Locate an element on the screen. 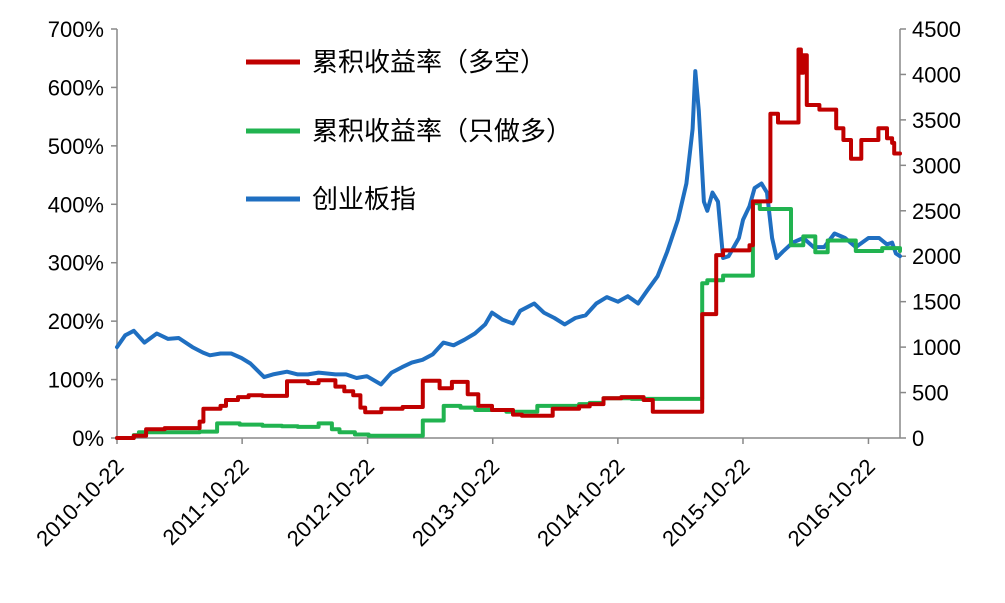 This screenshot has height=603, width=1005. right-y-tick-label: 4500 is located at coordinates (936, 29).